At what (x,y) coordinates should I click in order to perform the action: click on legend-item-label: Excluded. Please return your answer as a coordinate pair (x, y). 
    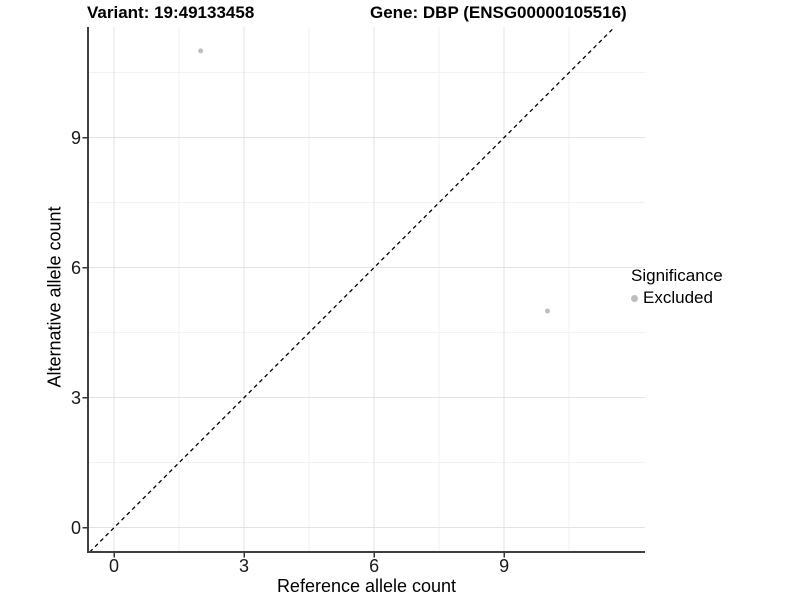
    Looking at the image, I should click on (678, 297).